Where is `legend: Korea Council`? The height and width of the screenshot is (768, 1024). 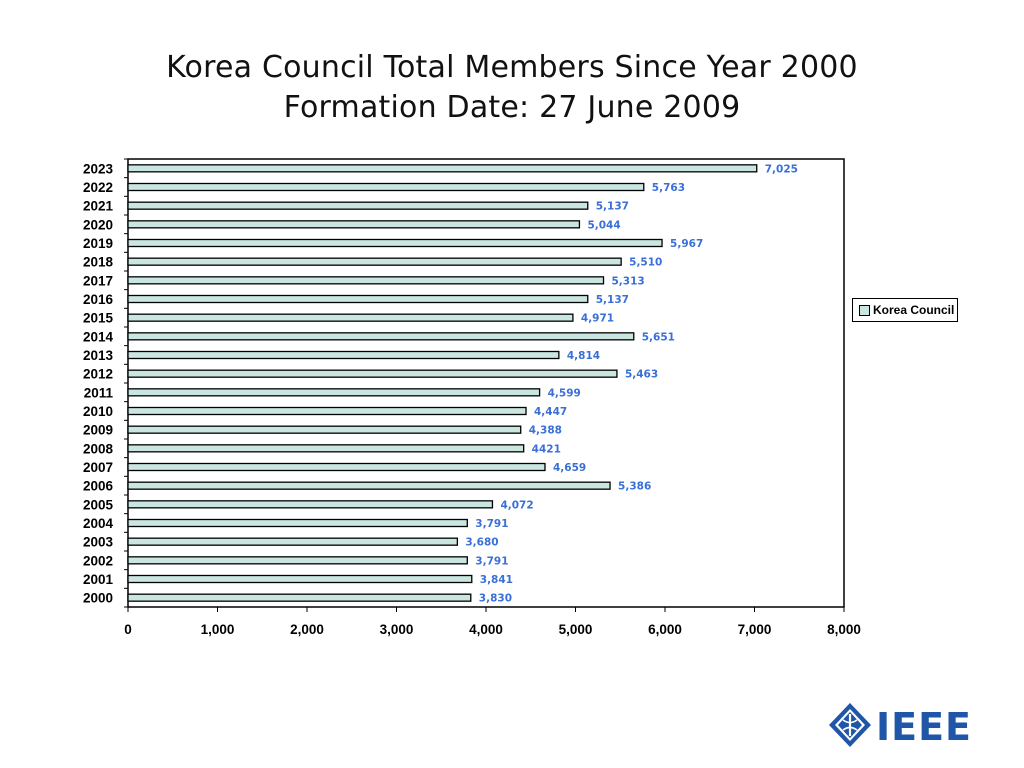
legend: Korea Council is located at coordinates (905, 310).